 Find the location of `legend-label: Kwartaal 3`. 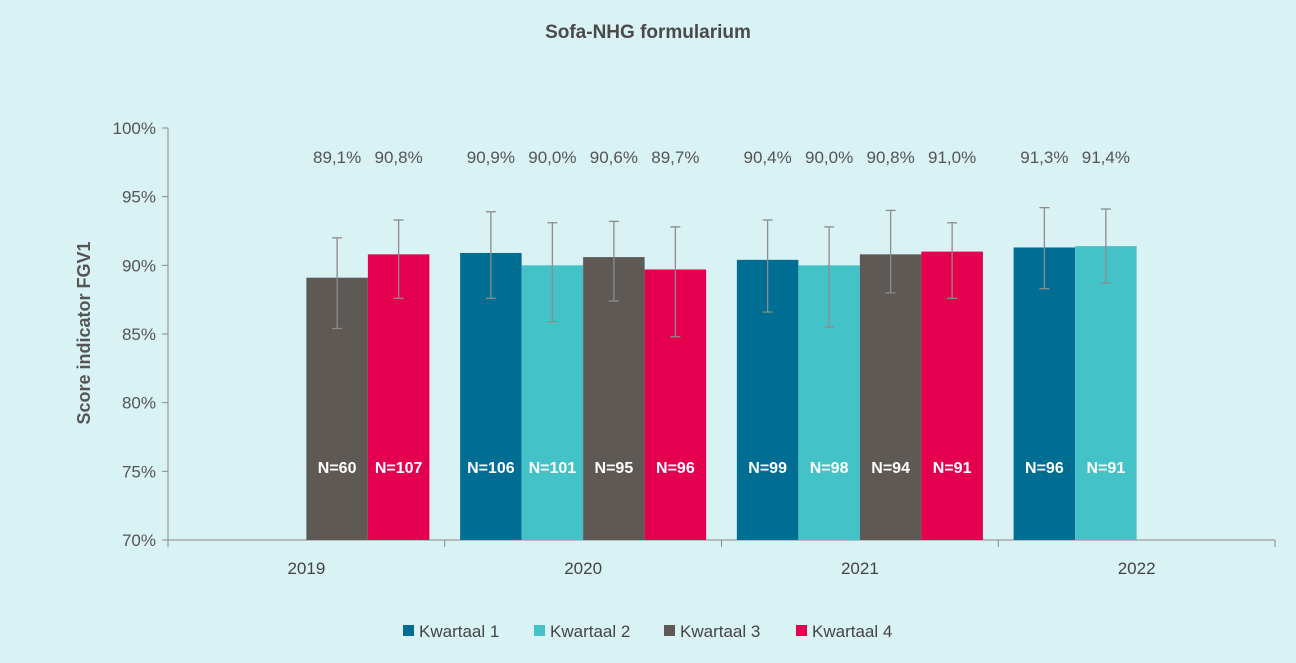

legend-label: Kwartaal 3 is located at coordinates (720, 631).